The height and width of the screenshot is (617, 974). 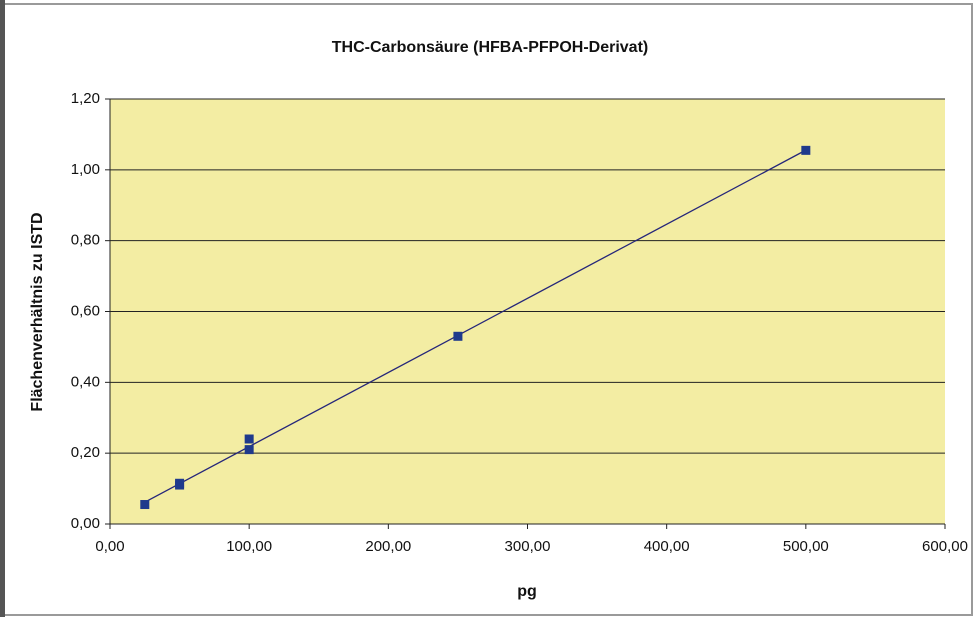 What do you see at coordinates (85, 169) in the screenshot?
I see `y-tick-label: 1,00` at bounding box center [85, 169].